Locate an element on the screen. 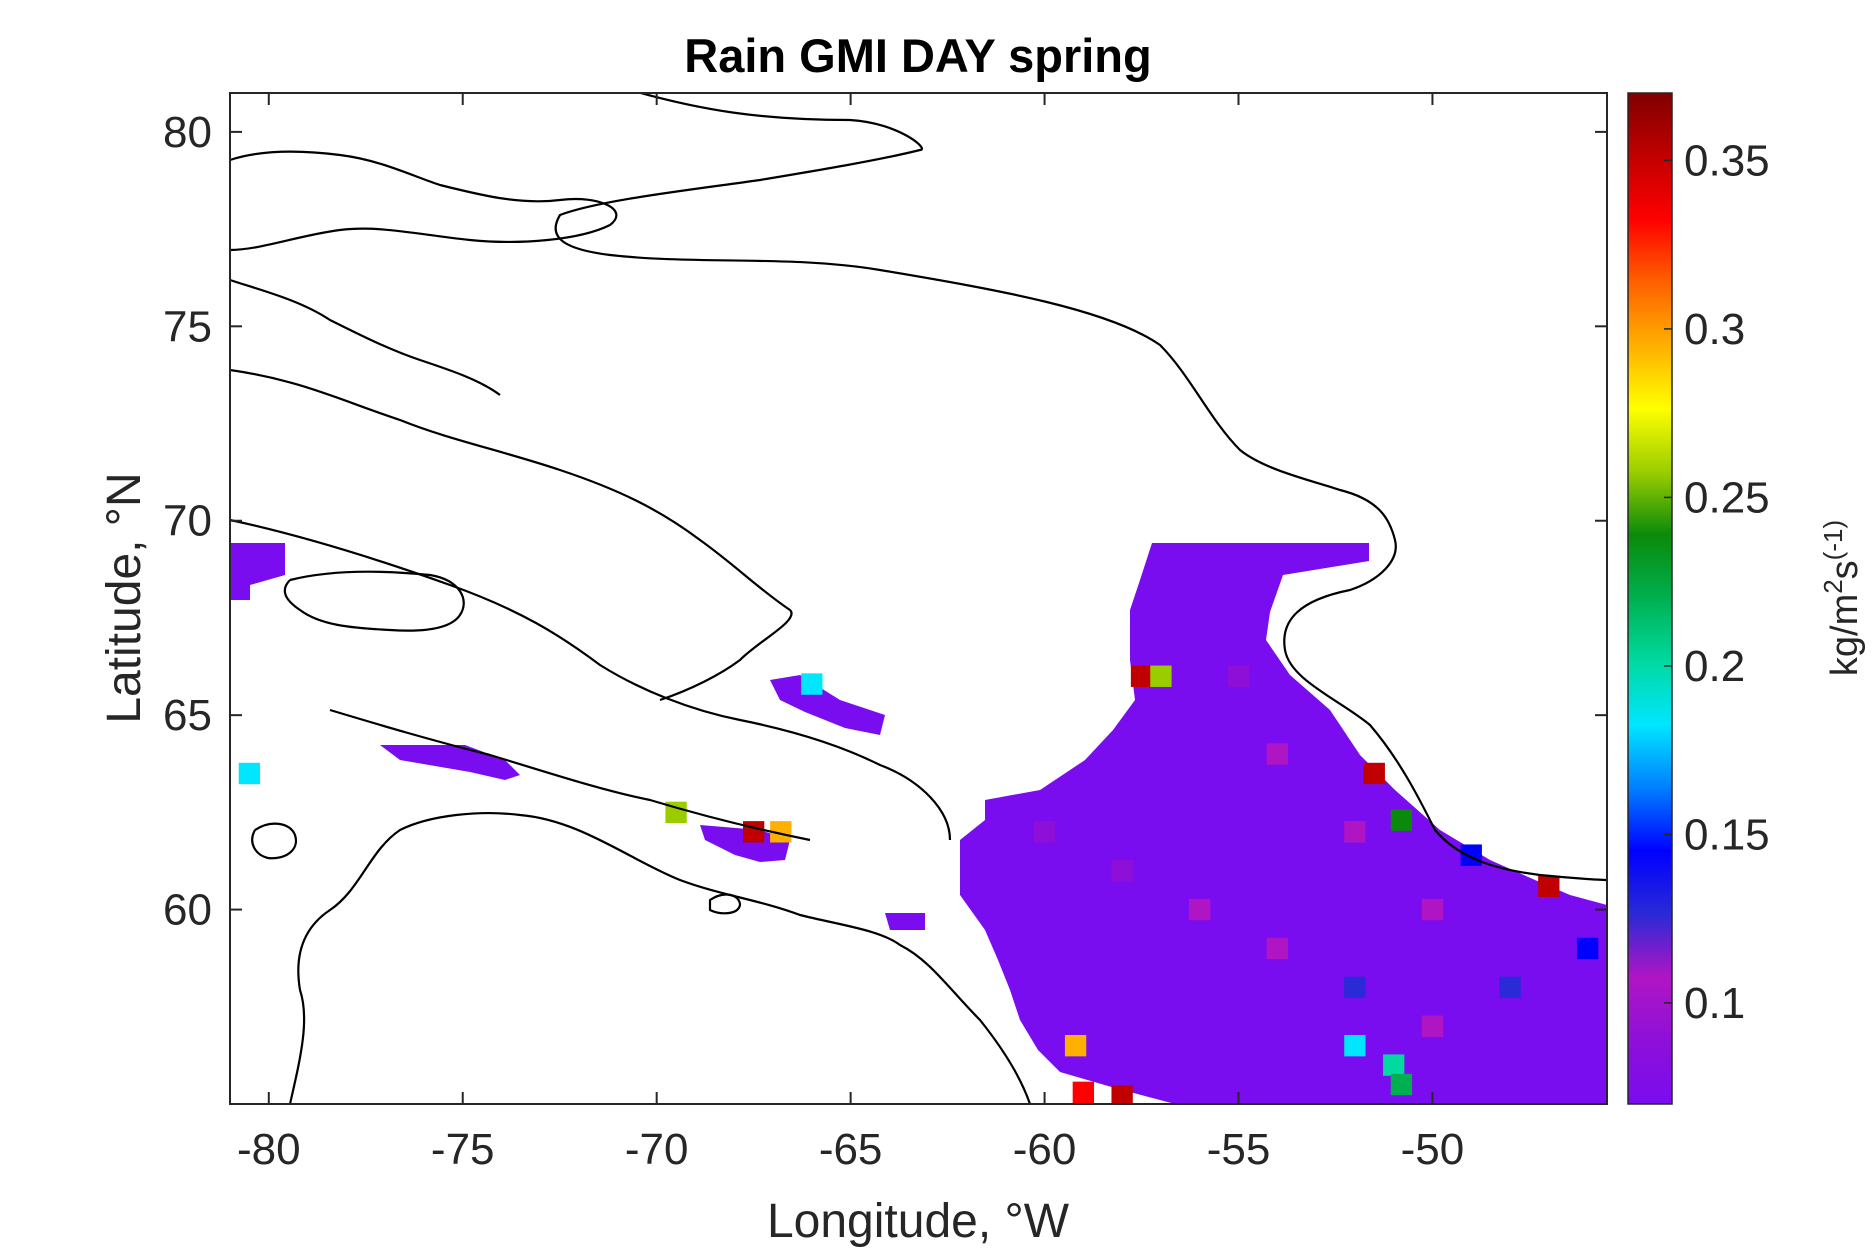 Image resolution: width=1875 pixels, height=1250 pixels. rain-patch-ungava is located at coordinates (905, 921).